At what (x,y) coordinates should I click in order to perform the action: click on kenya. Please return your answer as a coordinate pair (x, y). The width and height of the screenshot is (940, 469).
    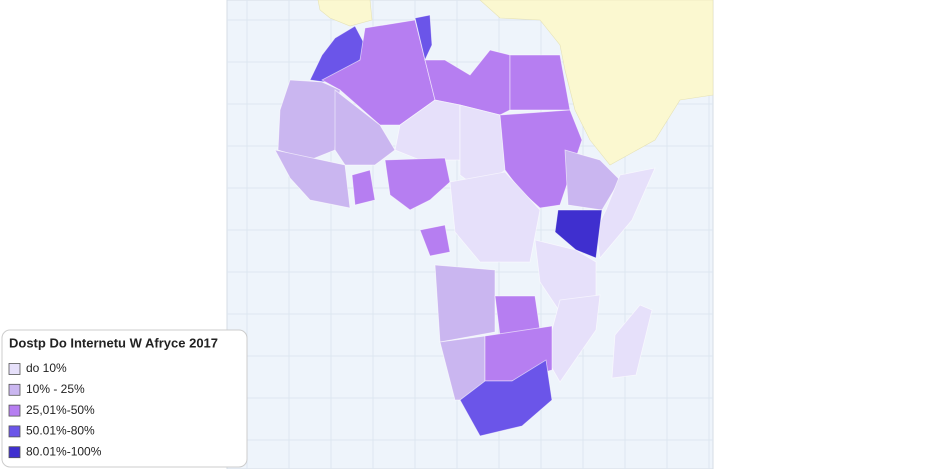
    Looking at the image, I should click on (578, 234).